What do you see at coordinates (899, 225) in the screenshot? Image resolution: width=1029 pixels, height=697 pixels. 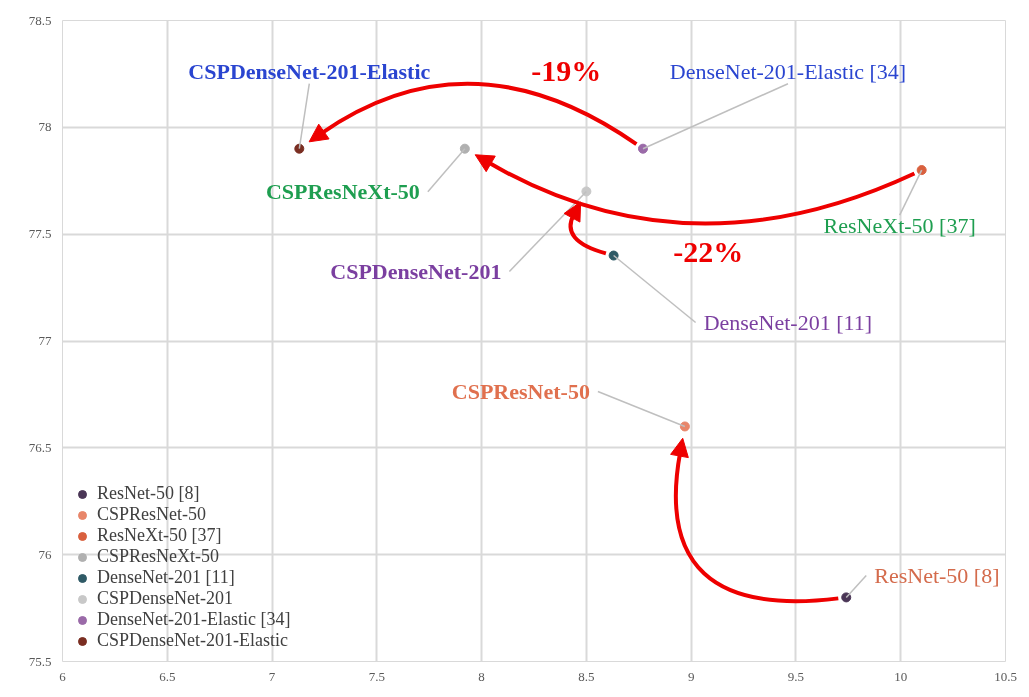 I see `text: ResNeXt-50 [37]` at bounding box center [899, 225].